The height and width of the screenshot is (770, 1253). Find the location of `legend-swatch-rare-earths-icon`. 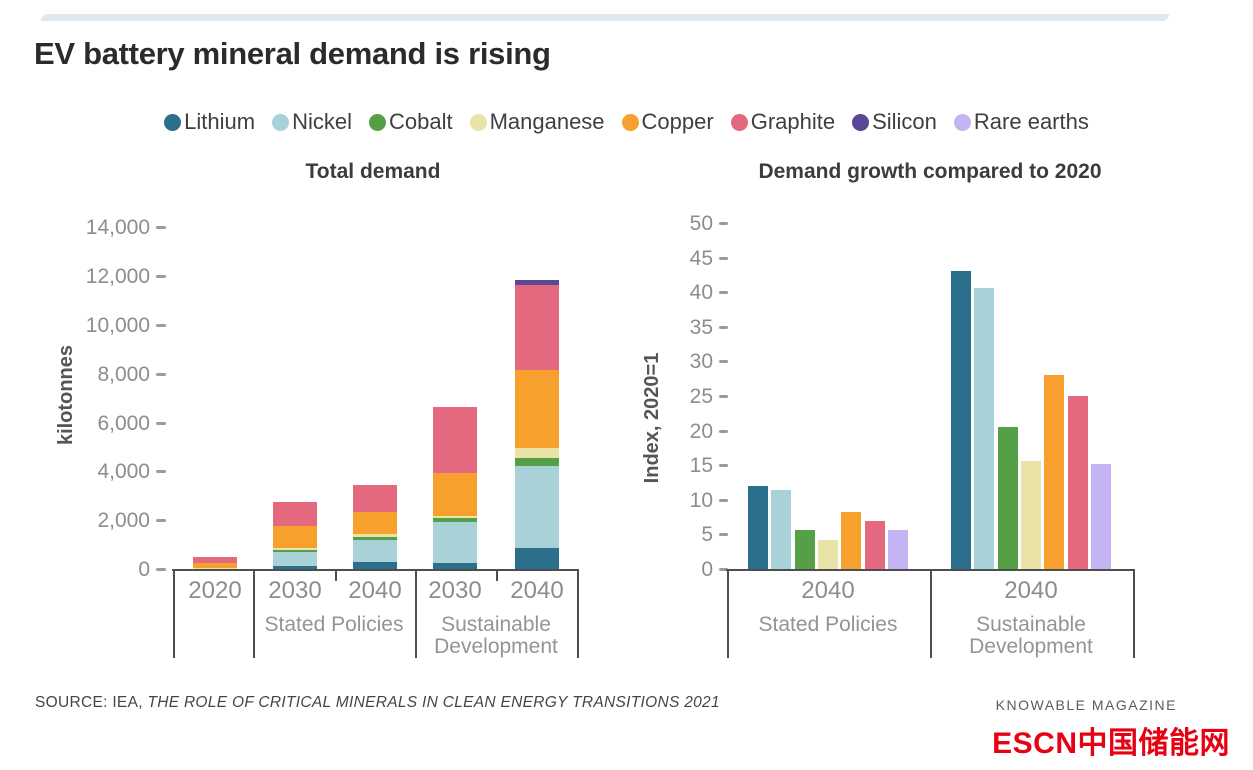

legend-swatch-rare-earths-icon is located at coordinates (962, 122).